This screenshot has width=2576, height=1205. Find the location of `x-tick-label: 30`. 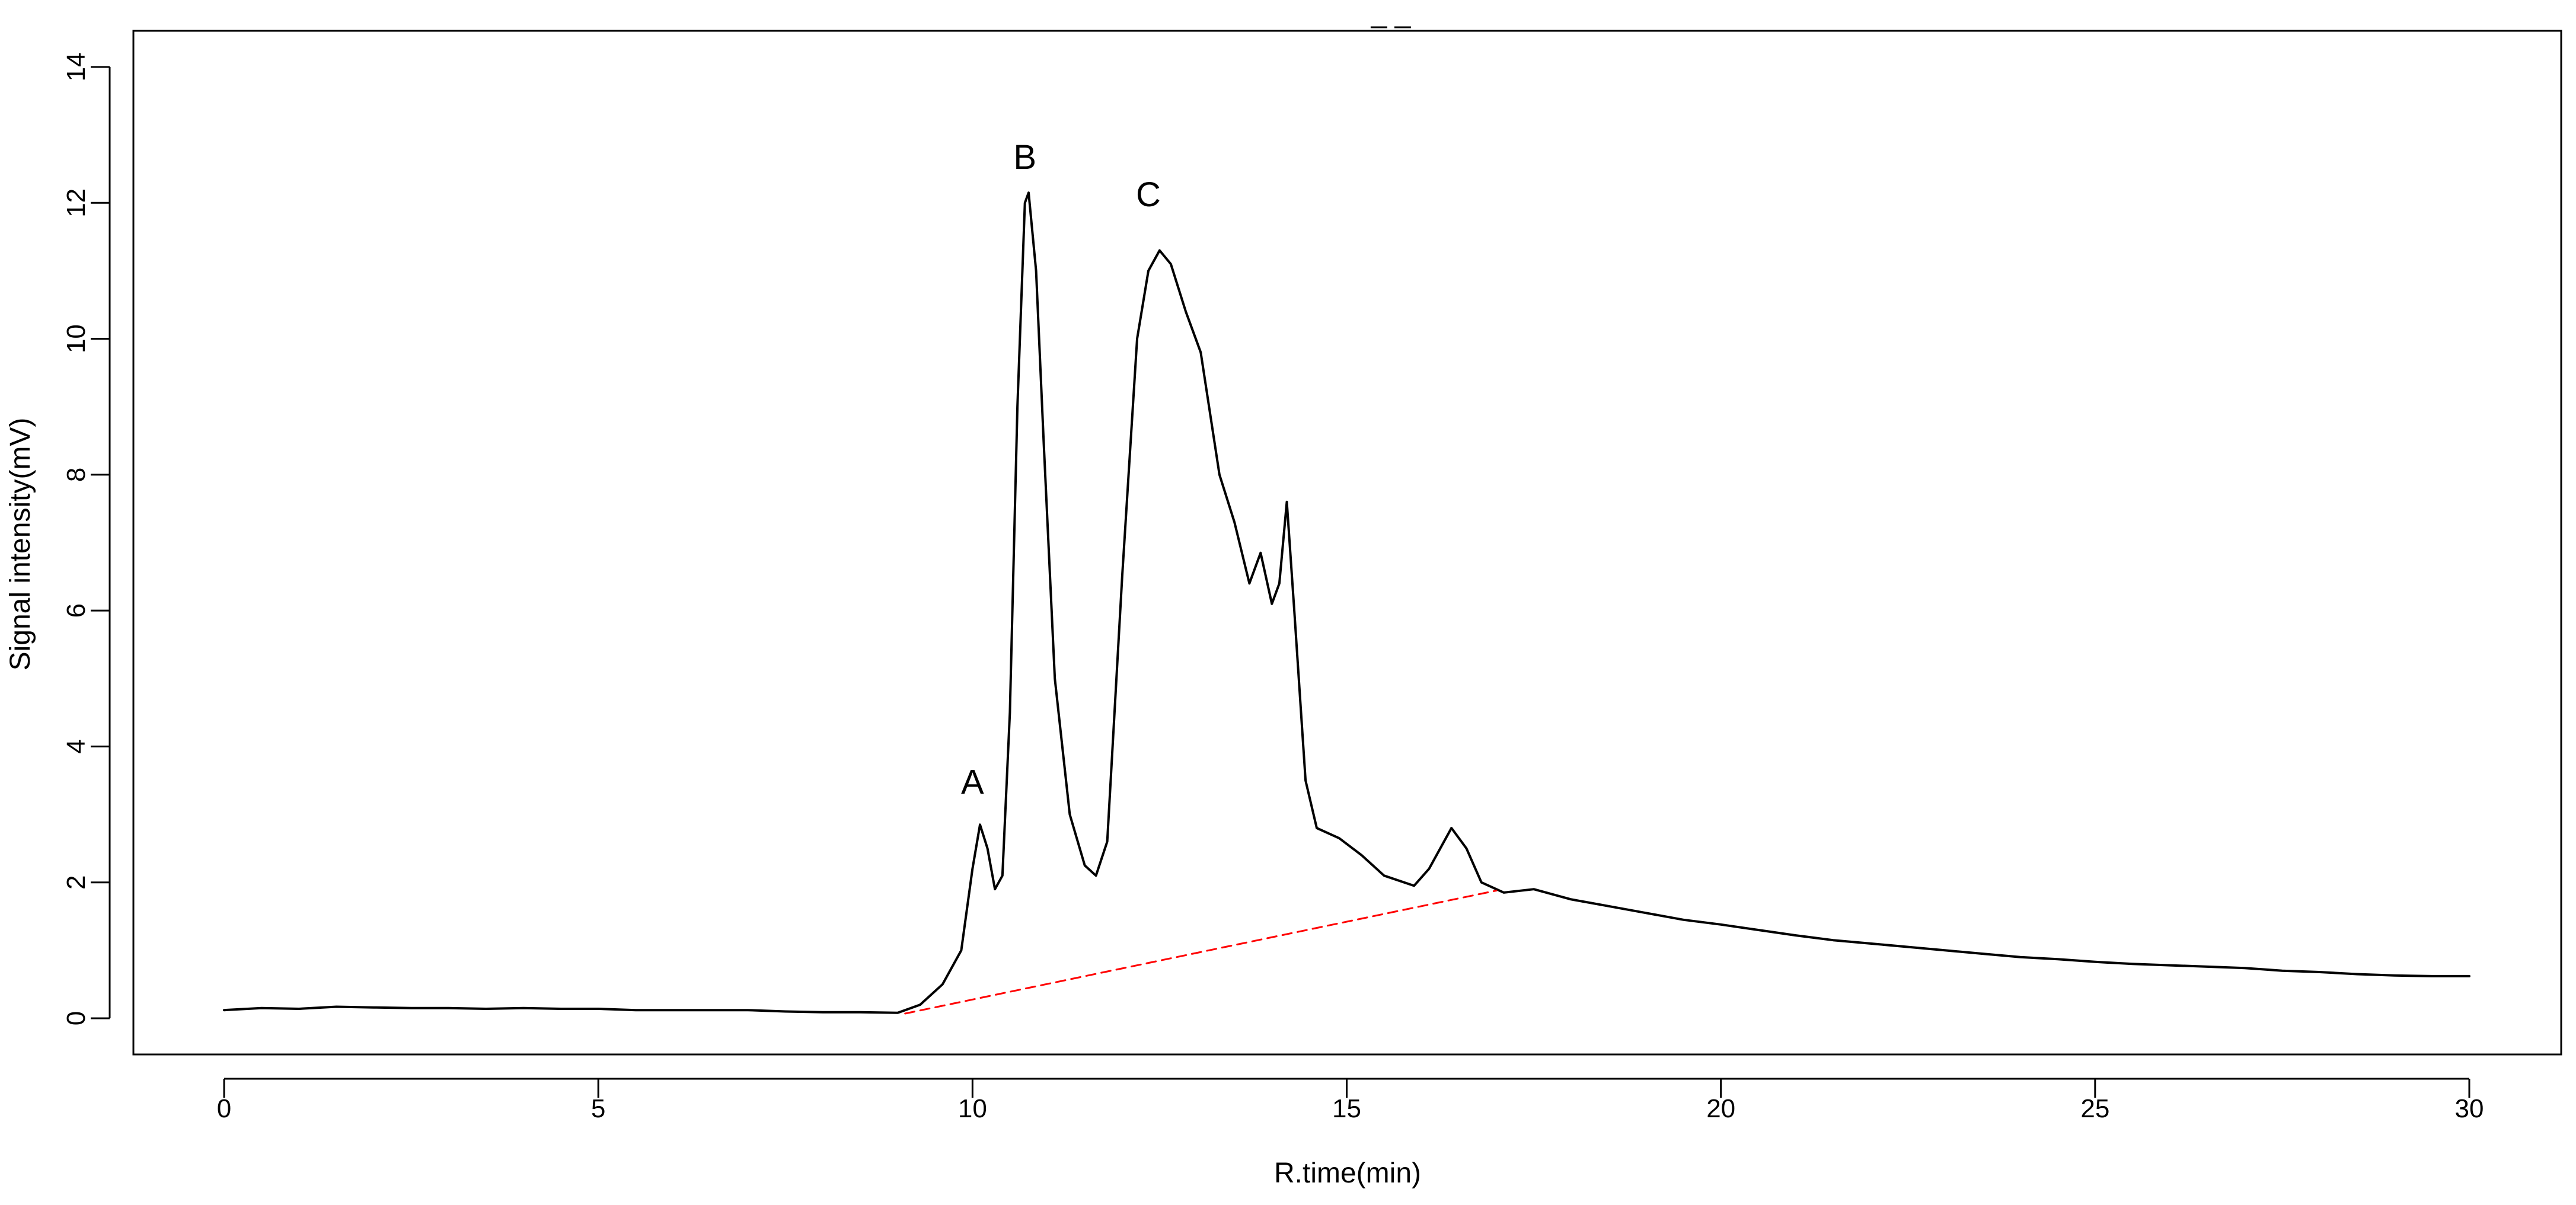

x-tick-label: 30 is located at coordinates (2469, 1108).